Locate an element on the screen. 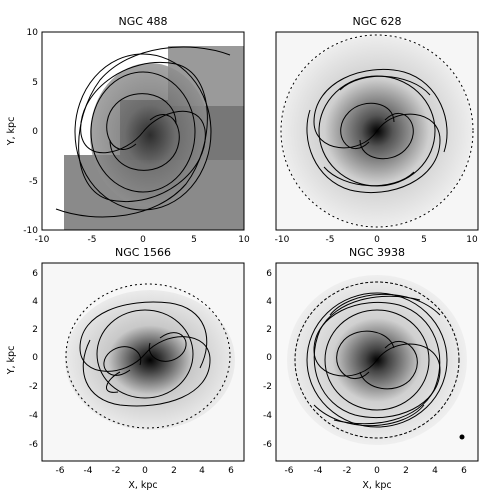 The image size is (491, 495). panel-title: NGC 1566 is located at coordinates (143, 252).